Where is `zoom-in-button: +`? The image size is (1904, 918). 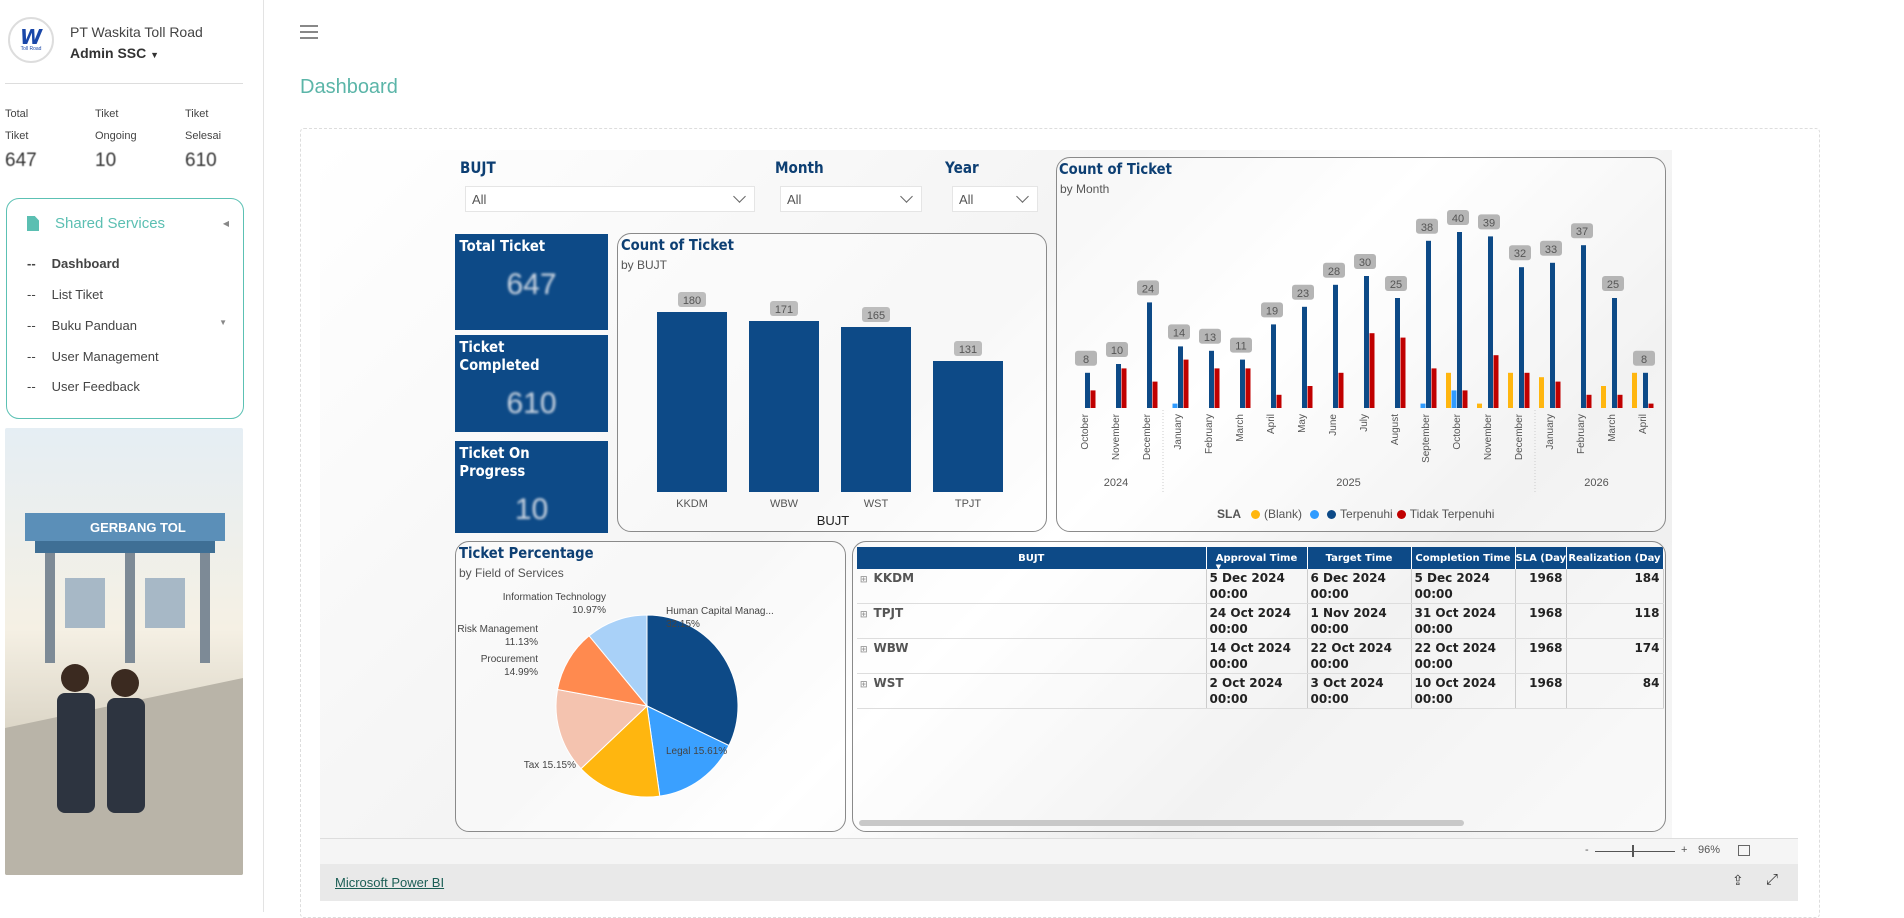 zoom-in-button: + is located at coordinates (1684, 850).